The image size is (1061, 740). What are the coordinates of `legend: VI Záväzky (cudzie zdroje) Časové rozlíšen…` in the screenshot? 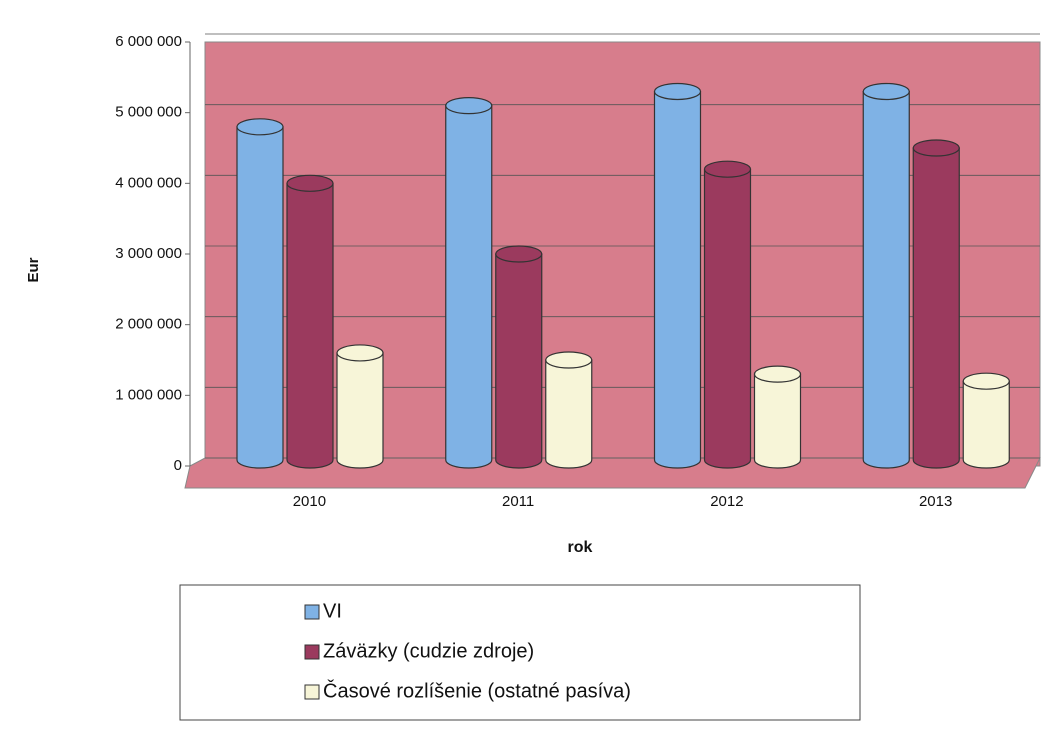 It's located at (467, 651).